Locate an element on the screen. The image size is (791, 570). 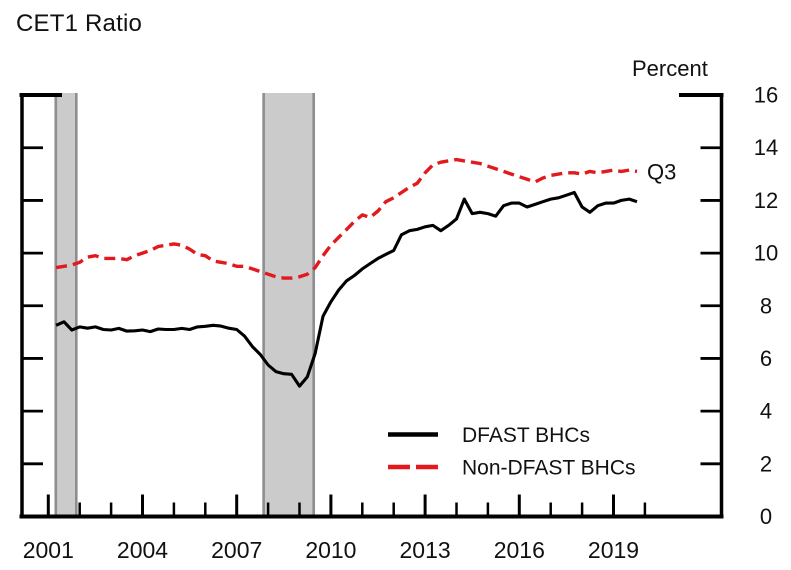
x-tick-label: 2007 is located at coordinates (236, 550).